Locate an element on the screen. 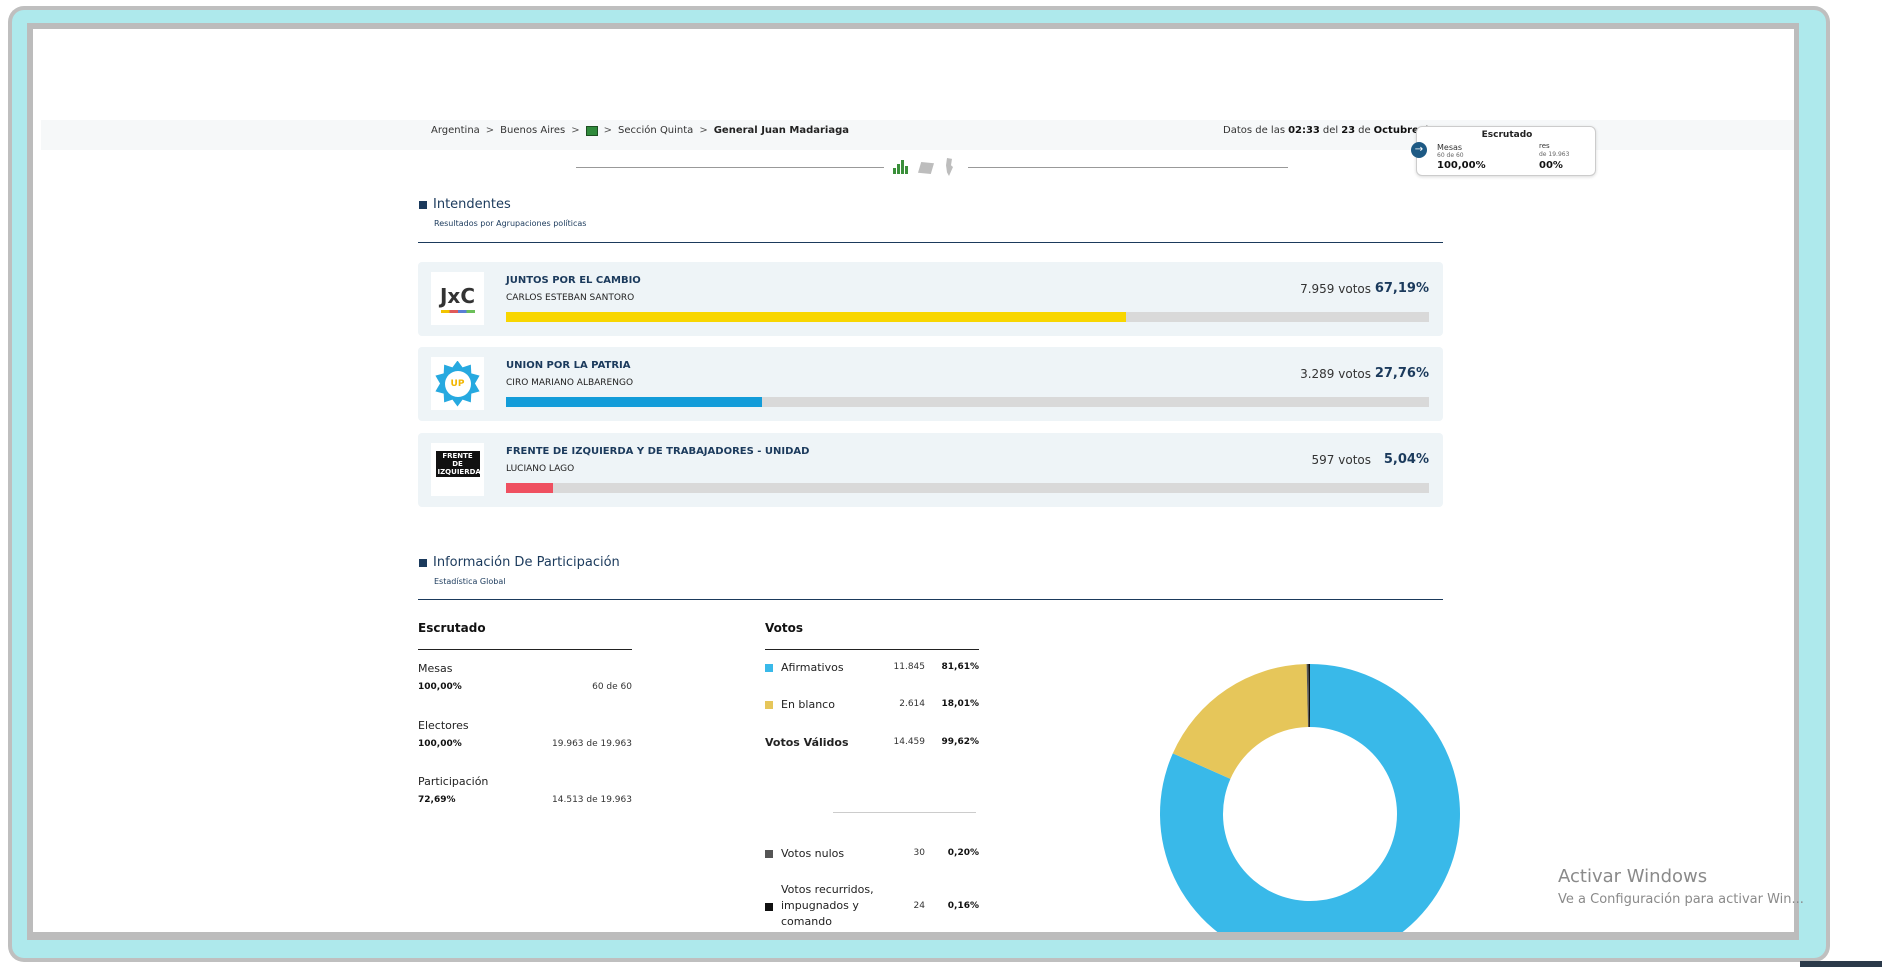 The width and height of the screenshot is (1882, 967). summary-electores-pct: 00% is located at coordinates (1551, 165).